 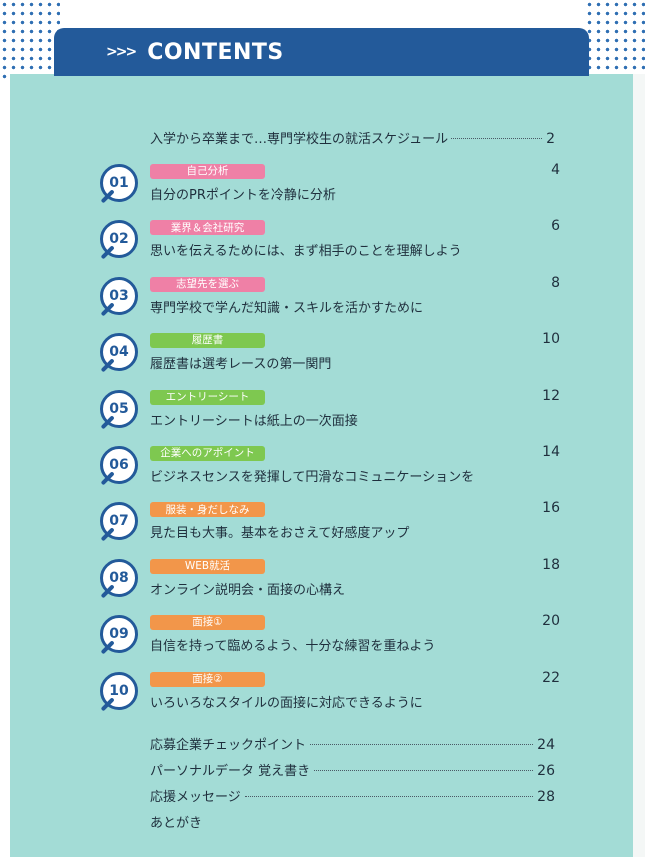 What do you see at coordinates (551, 508) in the screenshot?
I see `chapter-page: 16` at bounding box center [551, 508].